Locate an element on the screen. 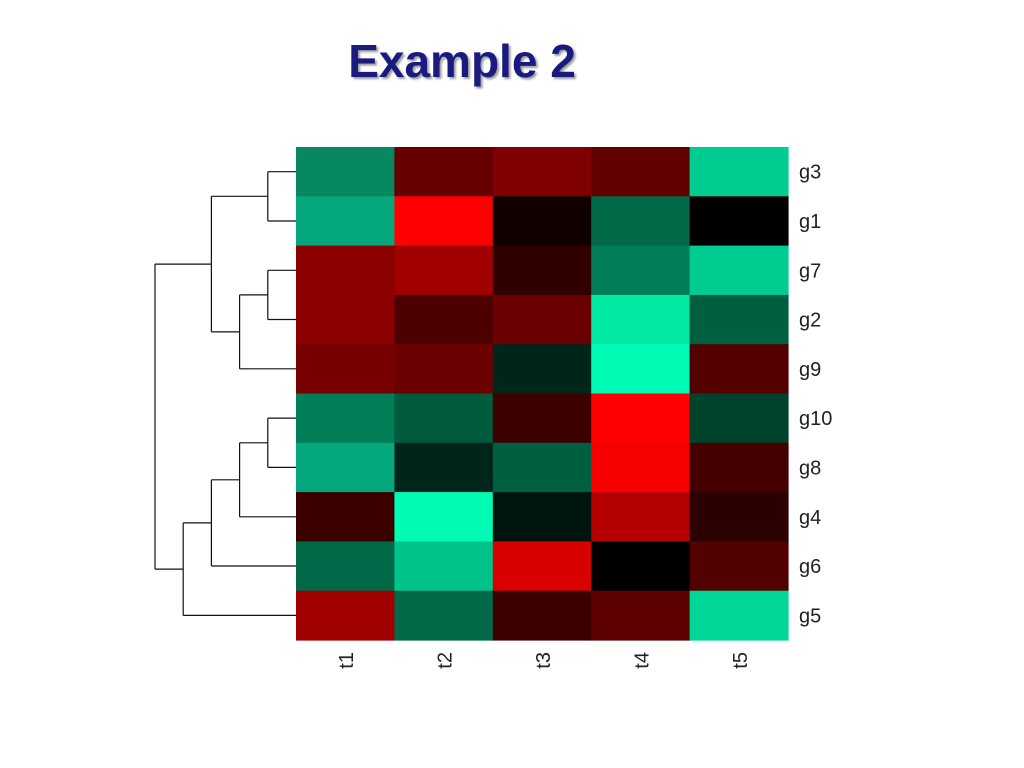  heatmap-cell-g7-t4 is located at coordinates (641, 270).